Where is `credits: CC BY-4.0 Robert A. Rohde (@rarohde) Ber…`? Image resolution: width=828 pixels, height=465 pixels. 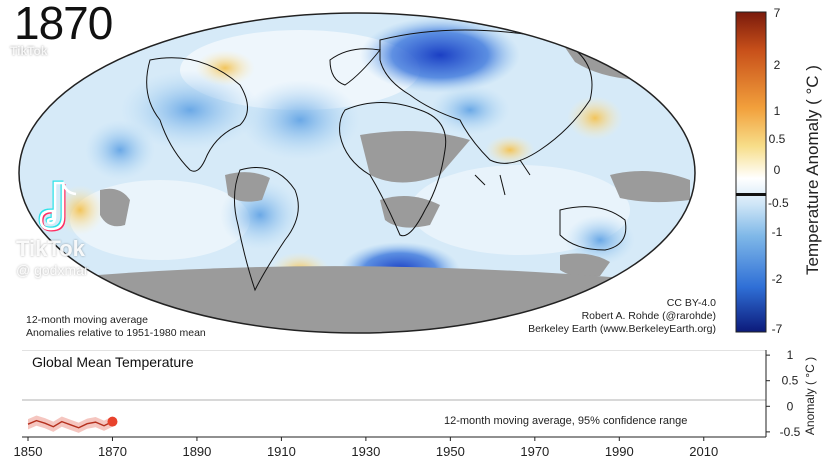
credits: CC BY-4.0 Robert A. Rohde (@rarohde) Ber… is located at coordinates (622, 316).